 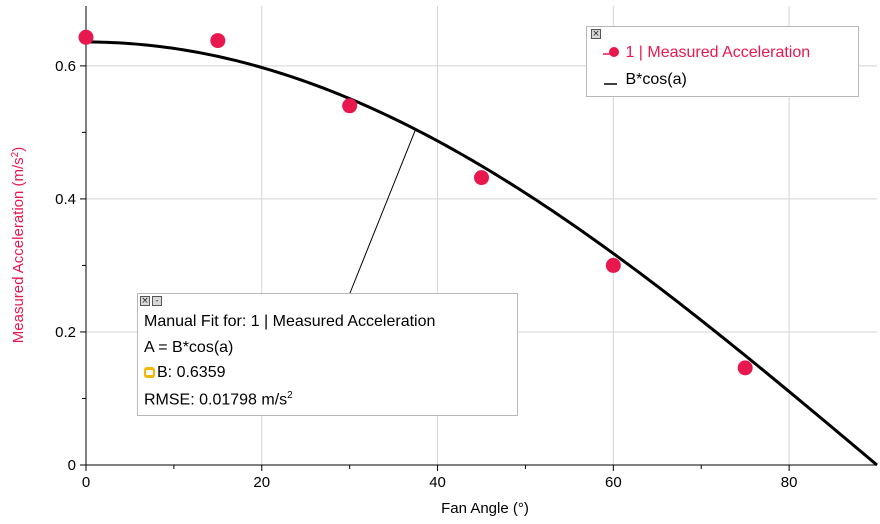 What do you see at coordinates (189, 347) in the screenshot?
I see `fit-box-equation: A = B*cos(a)` at bounding box center [189, 347].